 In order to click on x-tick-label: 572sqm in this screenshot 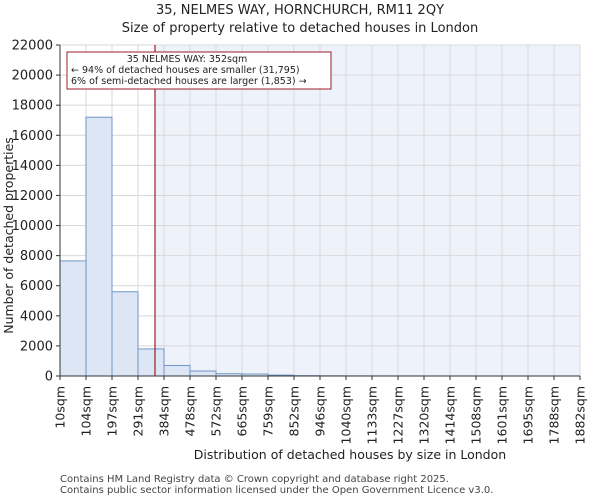, I will do `click(216, 411)`.